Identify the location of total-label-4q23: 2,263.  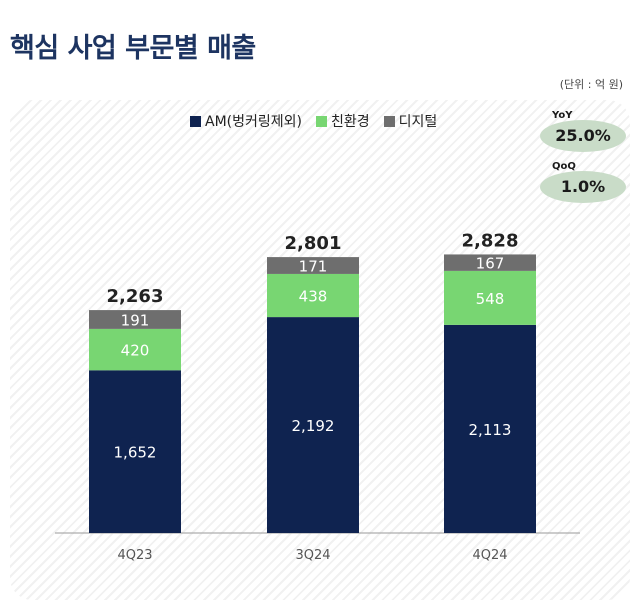
(135, 296).